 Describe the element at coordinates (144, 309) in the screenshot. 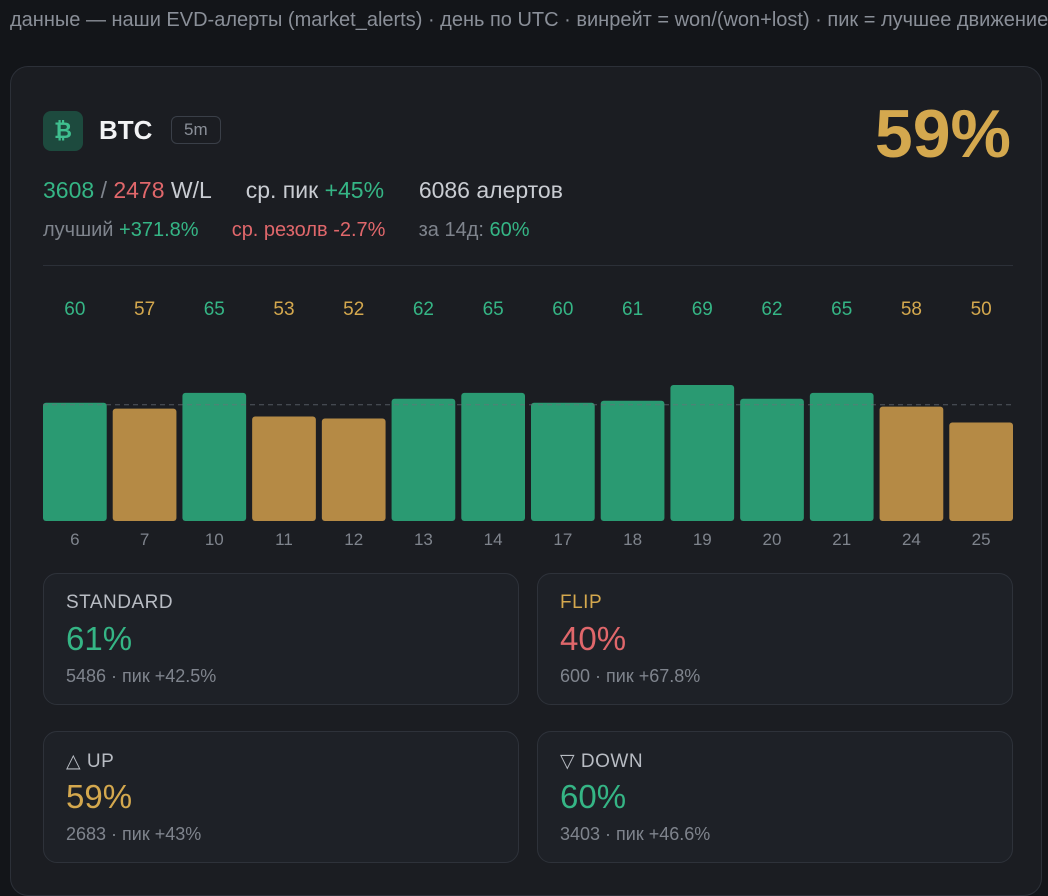

I see `bar-value-label: 57` at that location.